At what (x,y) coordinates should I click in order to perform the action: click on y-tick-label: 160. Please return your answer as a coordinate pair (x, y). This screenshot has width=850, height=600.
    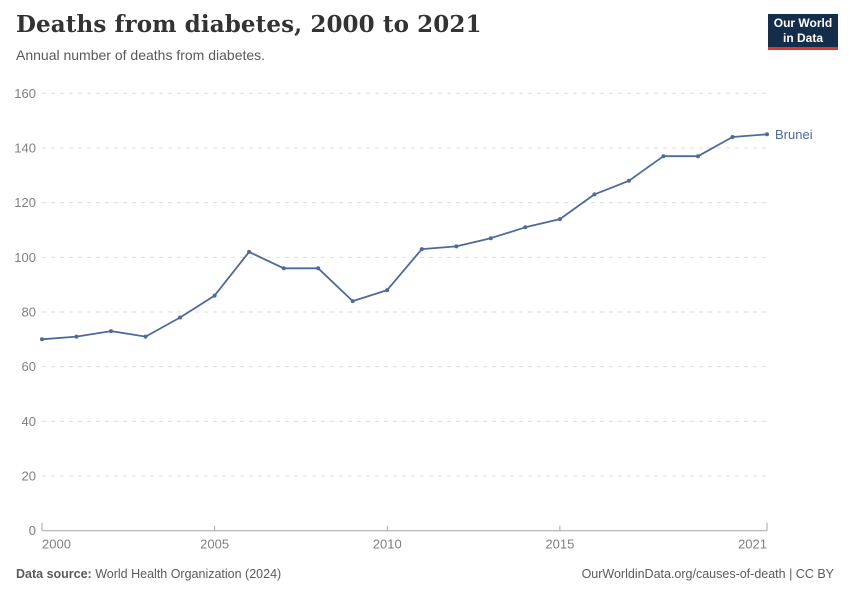
    Looking at the image, I should click on (25, 93).